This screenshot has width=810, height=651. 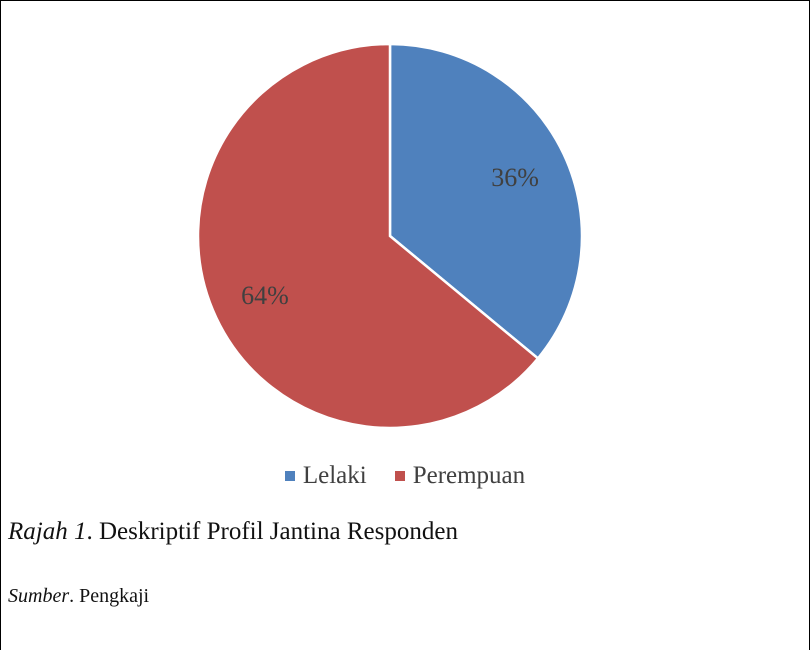 I want to click on data-label-perempuan: 64%, so click(x=265, y=295).